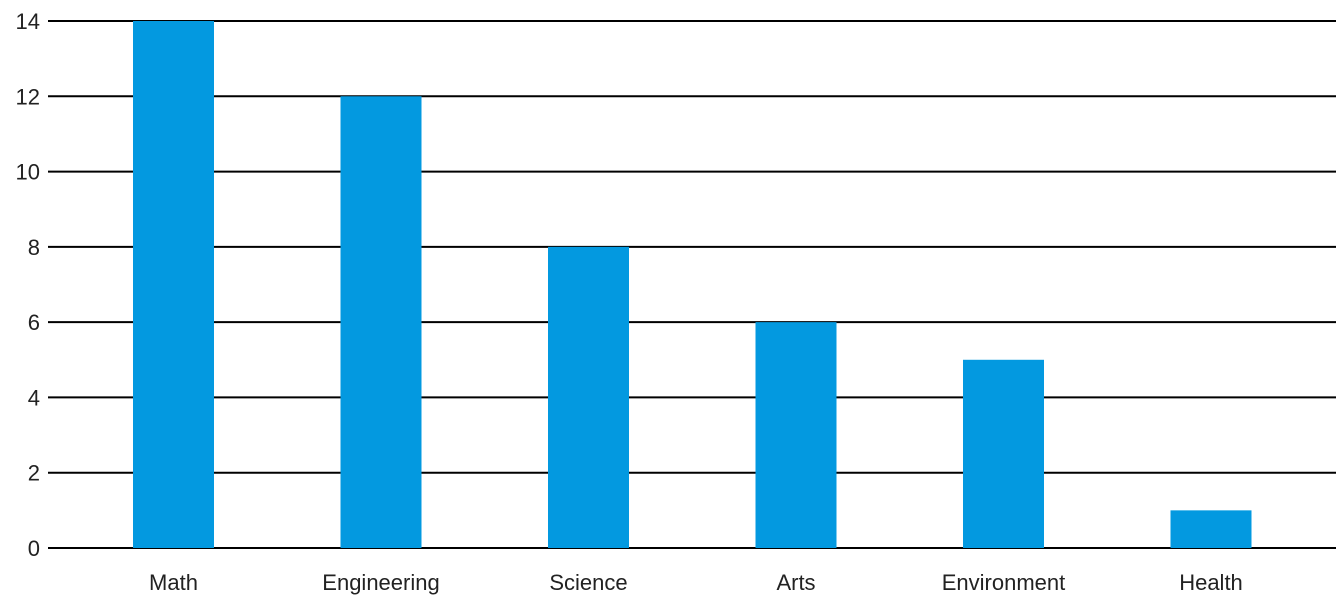  I want to click on y-axis-ticks: 0 2 4 6 8 10 12 14, so click(28, 285).